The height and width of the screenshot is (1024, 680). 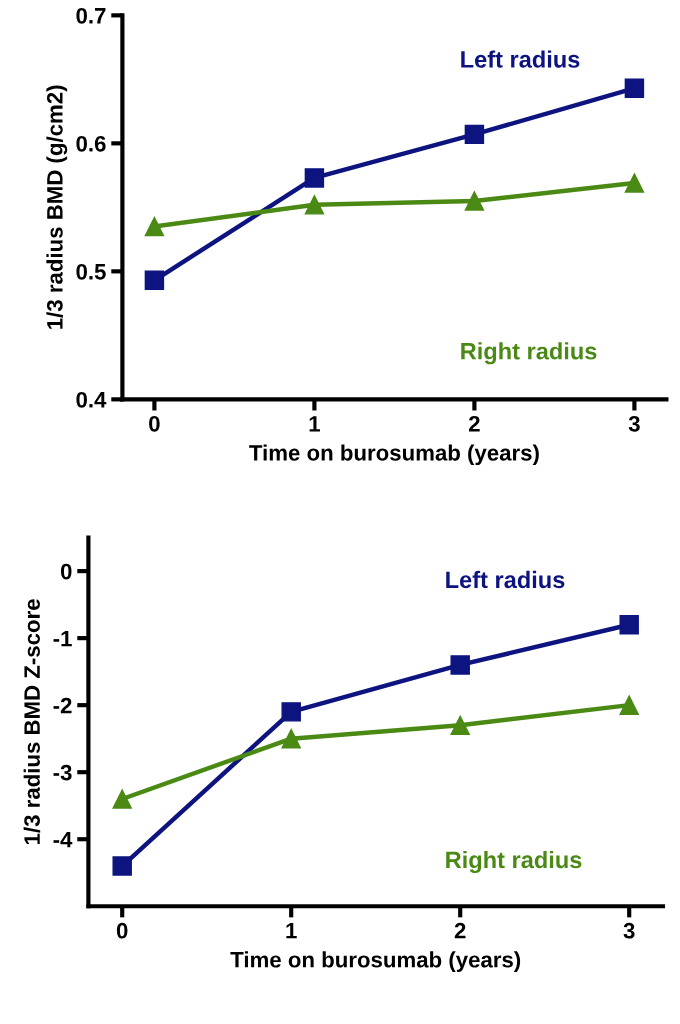 I want to click on y-tick-label: 0.4, so click(x=91, y=399).